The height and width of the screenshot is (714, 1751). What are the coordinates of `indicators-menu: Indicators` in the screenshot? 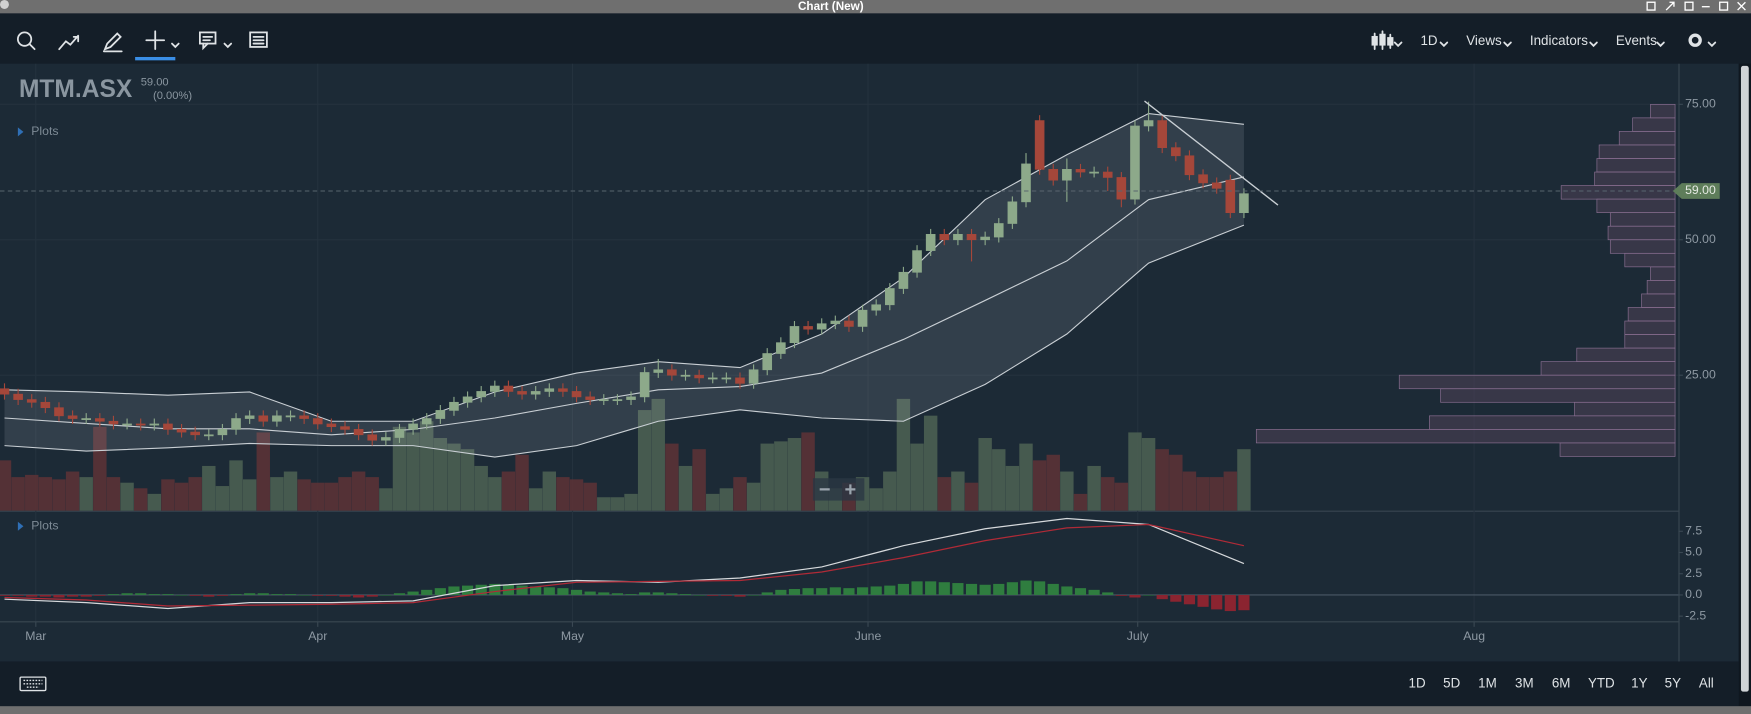 It's located at (1559, 40).